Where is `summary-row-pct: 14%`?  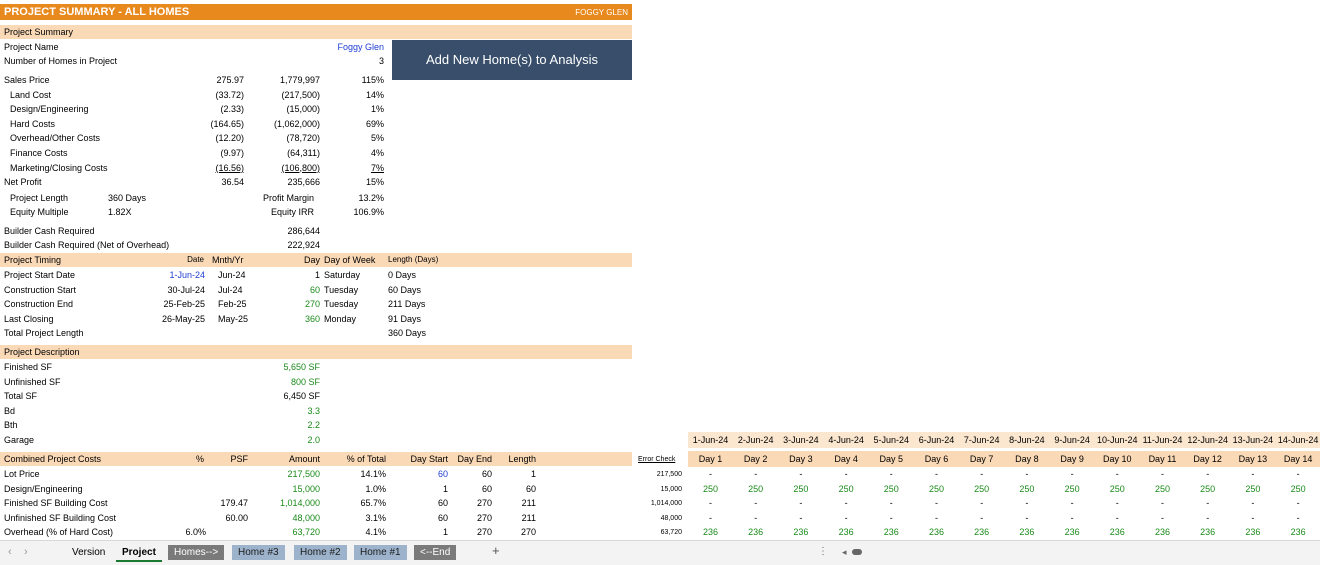
summary-row-pct: 14% is located at coordinates (374, 94).